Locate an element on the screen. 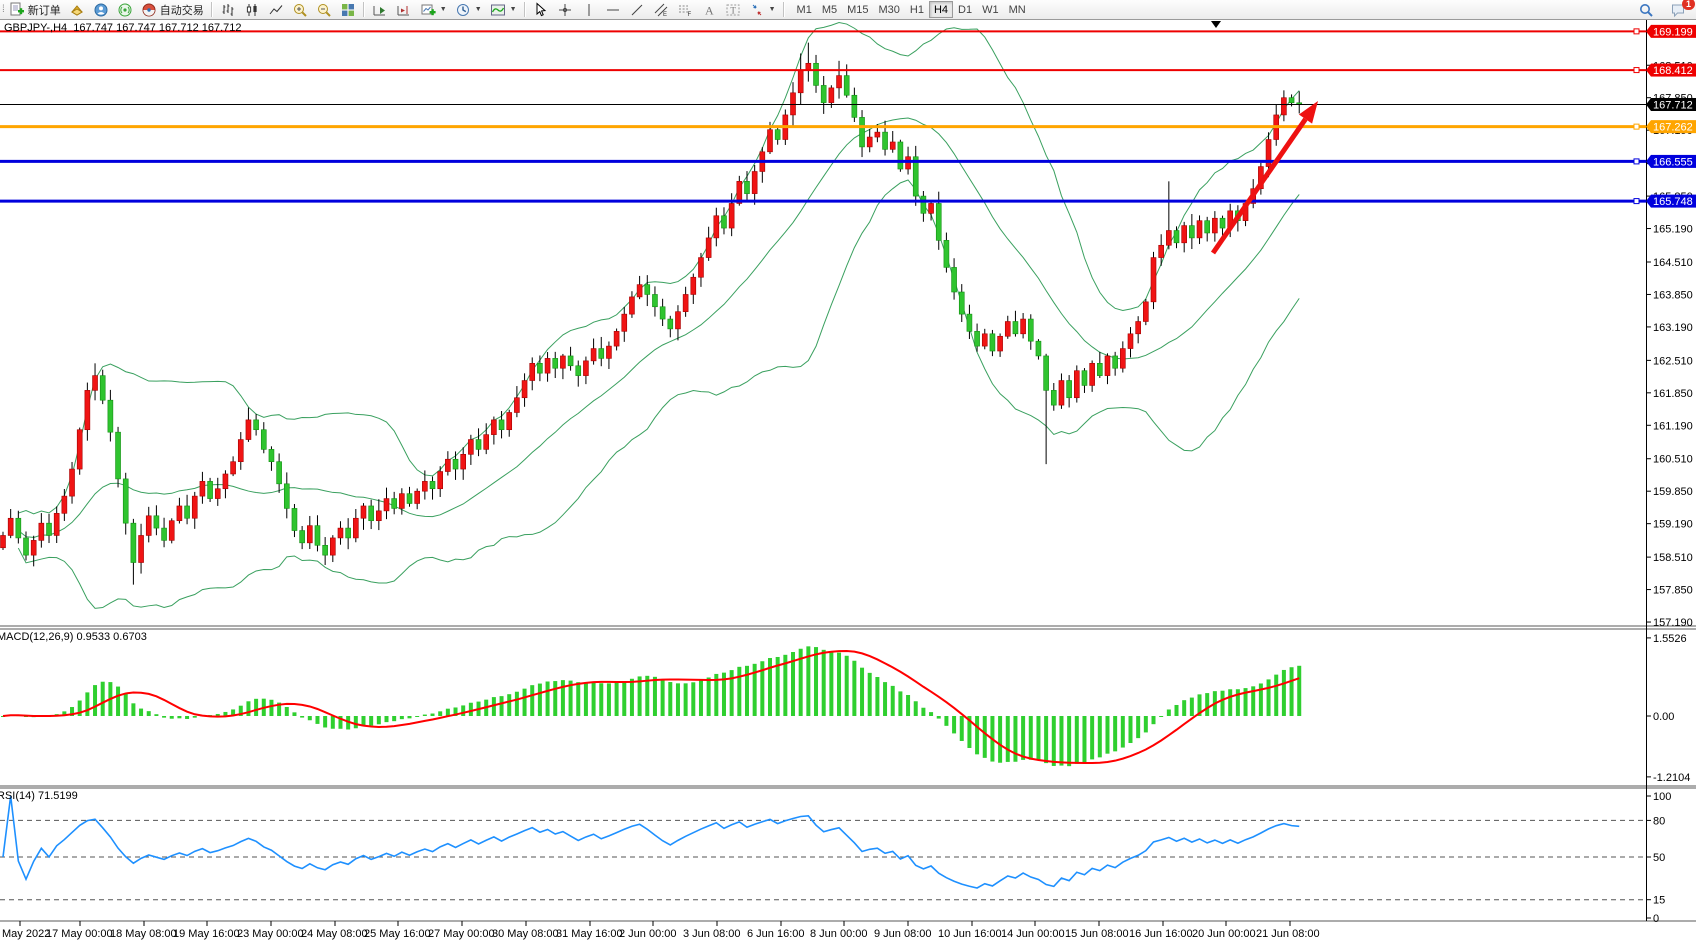 This screenshot has height=944, width=1696. timeframe-button-M5: M5 is located at coordinates (829, 9).